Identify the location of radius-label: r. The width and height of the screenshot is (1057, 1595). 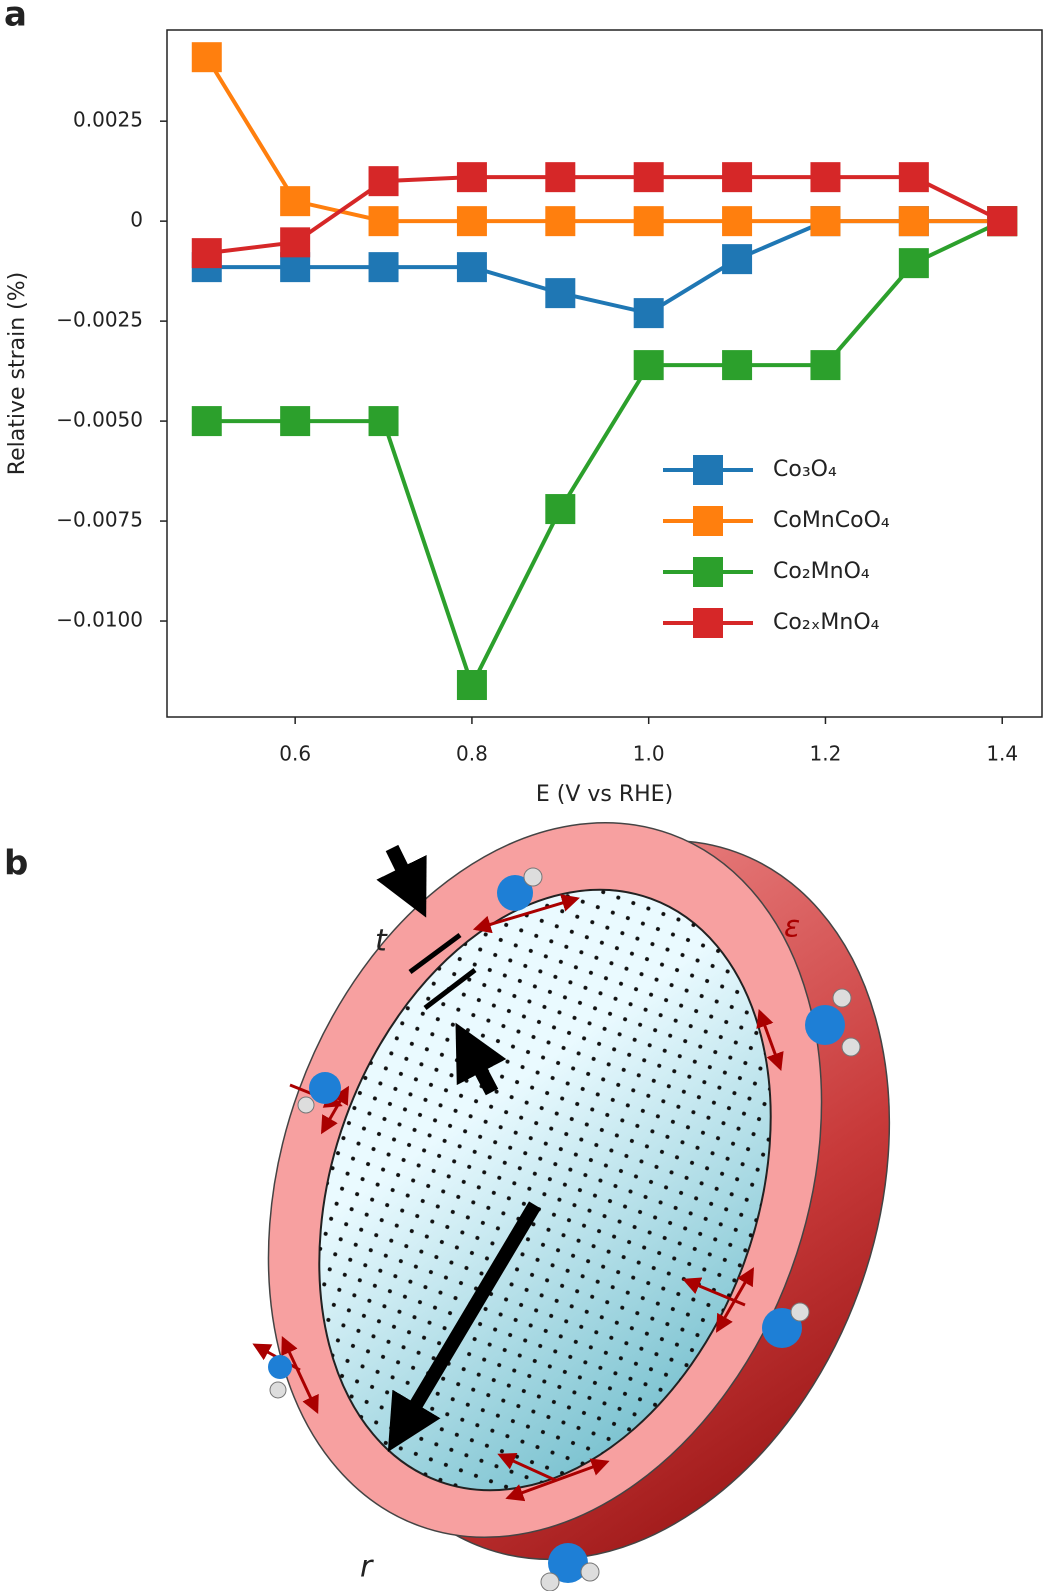
(367, 1567).